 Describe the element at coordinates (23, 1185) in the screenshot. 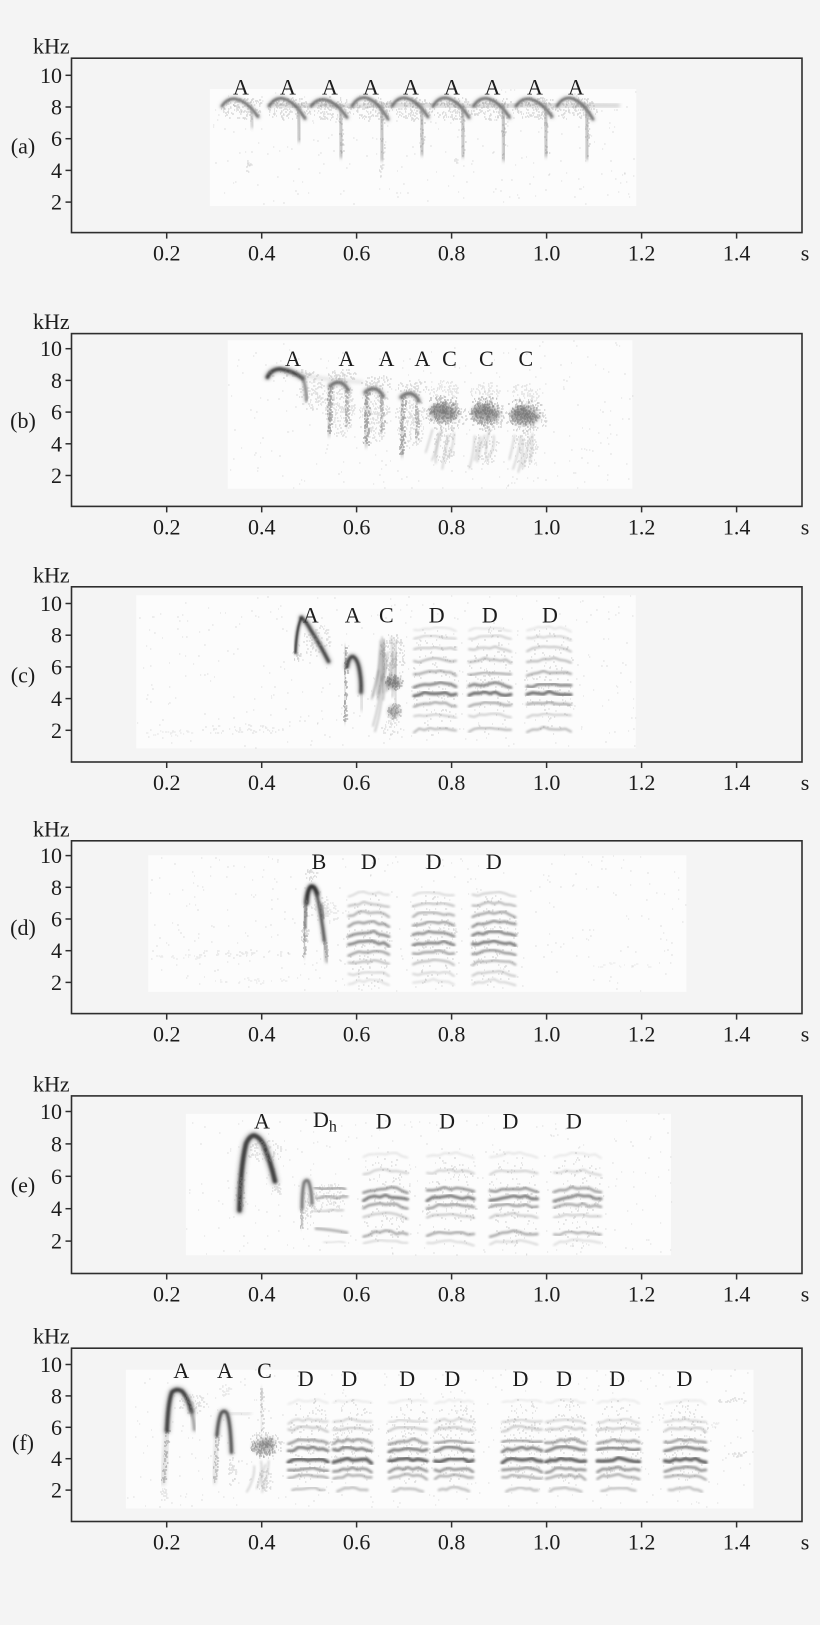

I see `svg-text: (e)` at that location.